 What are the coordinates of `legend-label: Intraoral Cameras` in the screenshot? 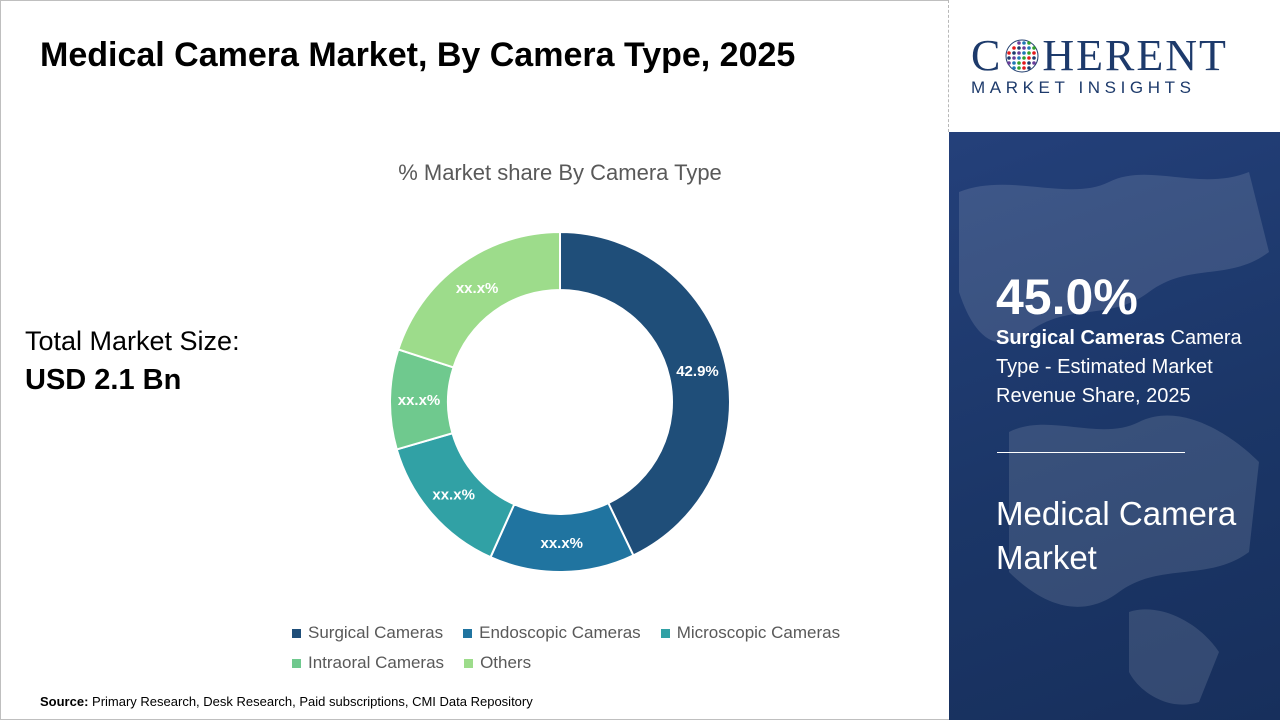 It's located at (376, 662).